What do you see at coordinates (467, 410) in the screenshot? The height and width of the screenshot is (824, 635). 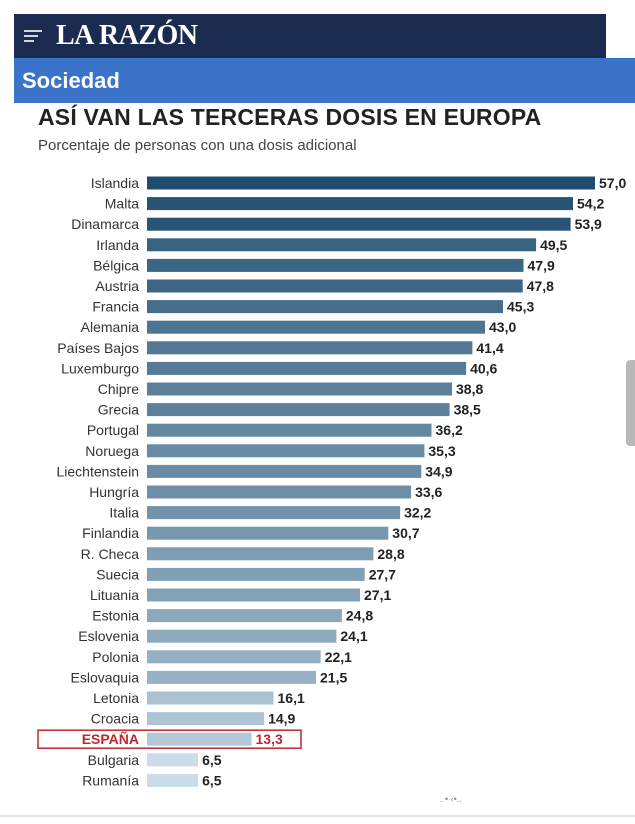 I see `value-label: 38,5` at bounding box center [467, 410].